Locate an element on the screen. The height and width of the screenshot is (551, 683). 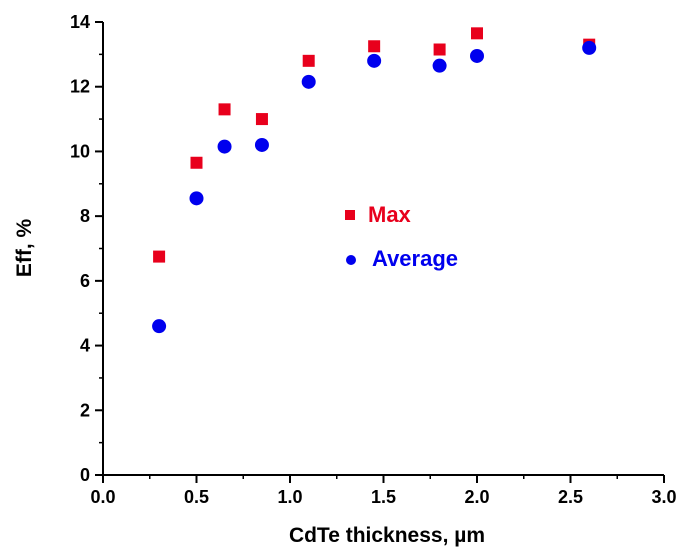
y-ticks: 0 2 4 6 8 10 12 14 is located at coordinates (86, 248).